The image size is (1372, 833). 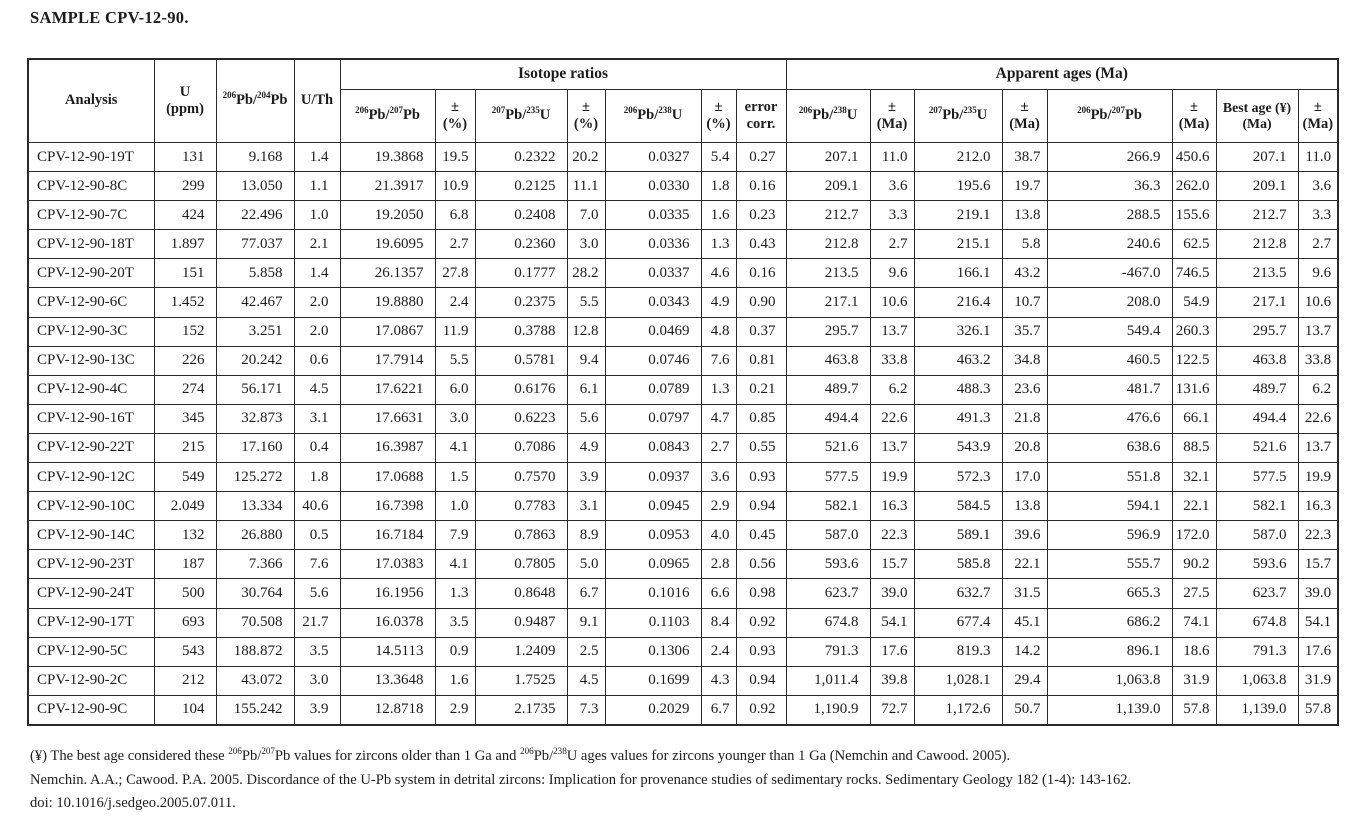 I want to click on cell-age-err1: 2.7, so click(x=892, y=244).